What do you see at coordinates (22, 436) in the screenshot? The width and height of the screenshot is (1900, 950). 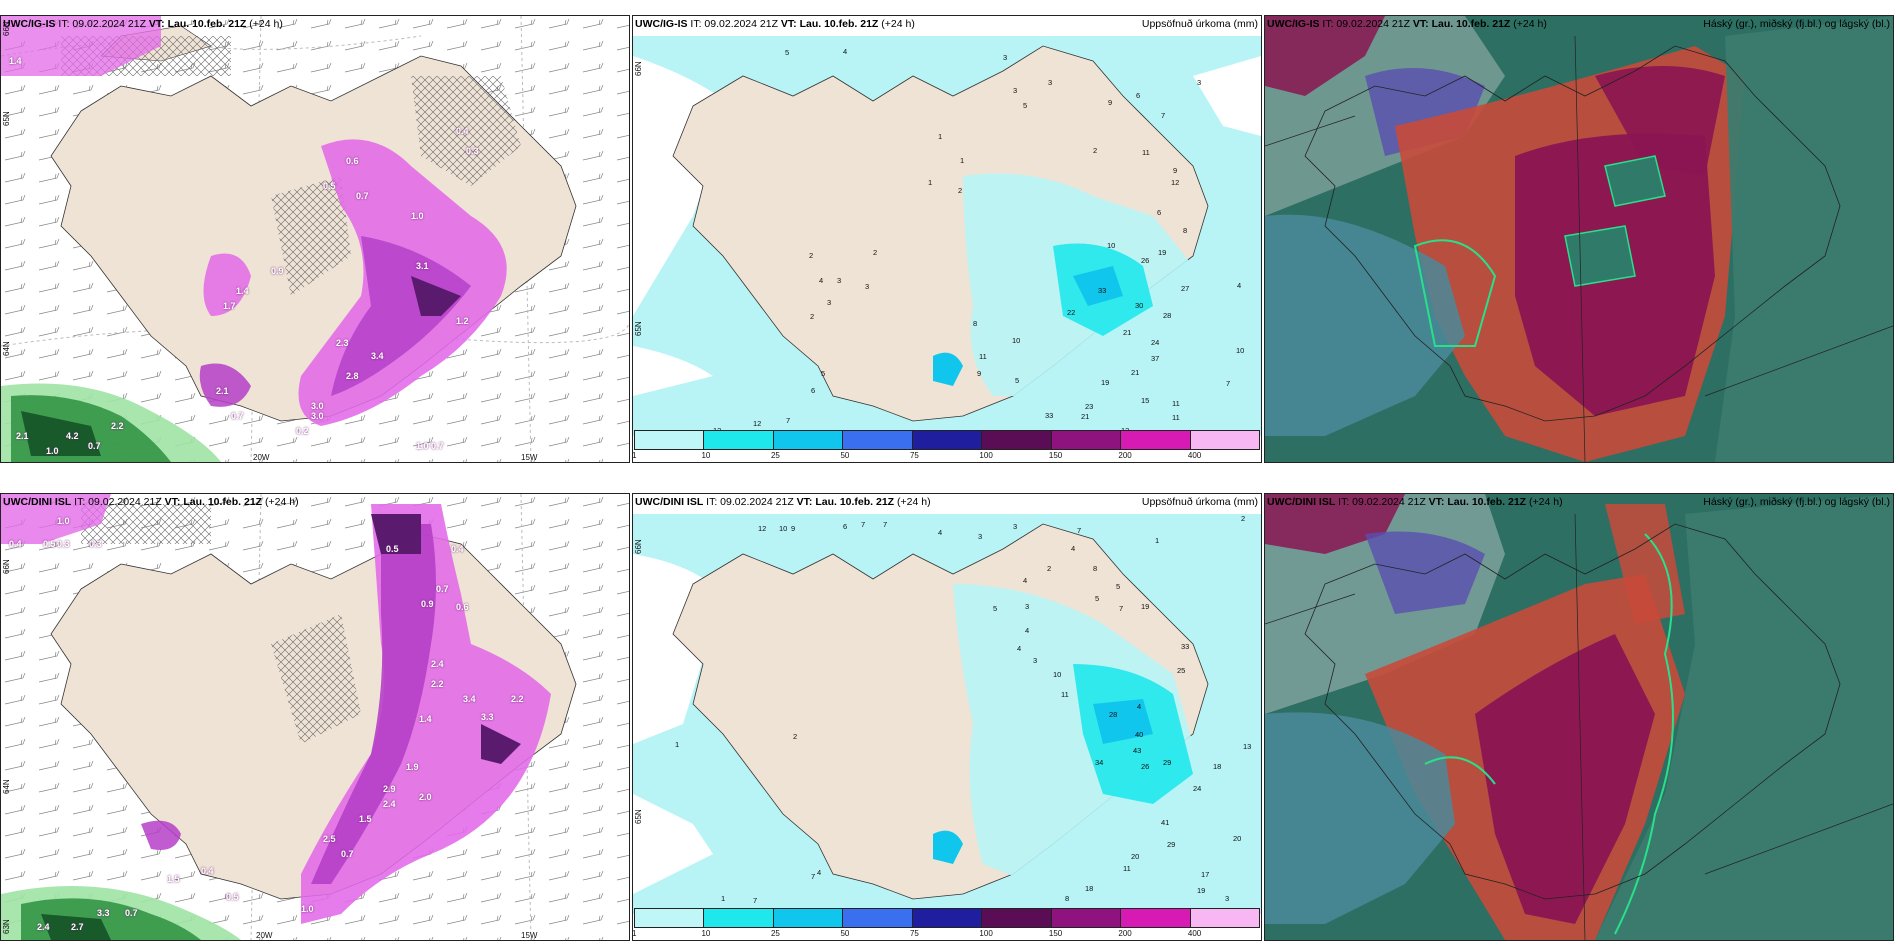 I see `value-label: 2.1` at bounding box center [22, 436].